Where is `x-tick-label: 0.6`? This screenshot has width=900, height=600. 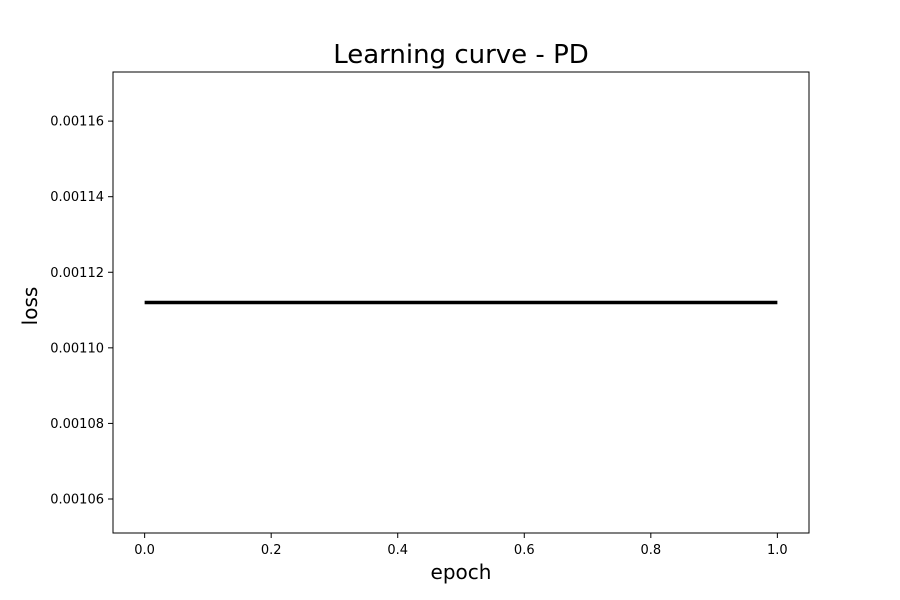
x-tick-label: 0.6 is located at coordinates (524, 550).